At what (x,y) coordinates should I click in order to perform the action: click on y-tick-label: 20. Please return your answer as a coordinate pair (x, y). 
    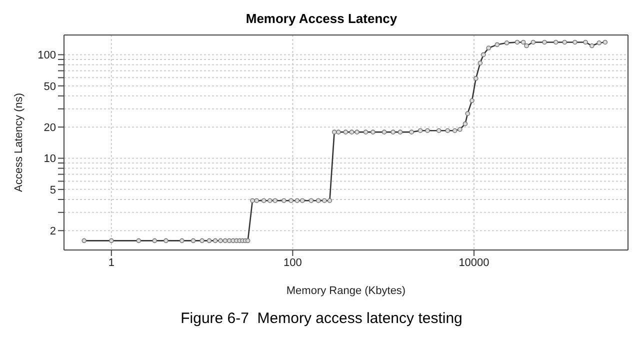
    Looking at the image, I should click on (50, 128).